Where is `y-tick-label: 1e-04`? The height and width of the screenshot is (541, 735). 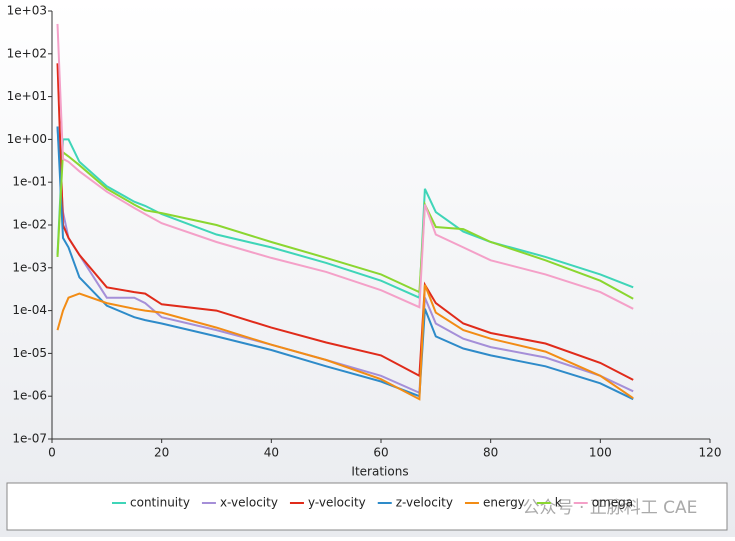 y-tick-label: 1e-04 is located at coordinates (29, 310).